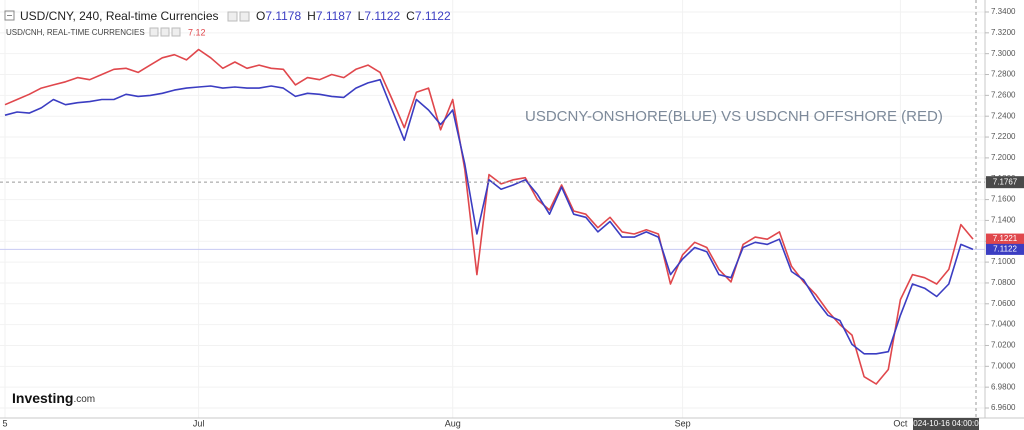 This screenshot has height=430, width=1024. What do you see at coordinates (42, 398) in the screenshot?
I see `watermark-brand: Investing` at bounding box center [42, 398].